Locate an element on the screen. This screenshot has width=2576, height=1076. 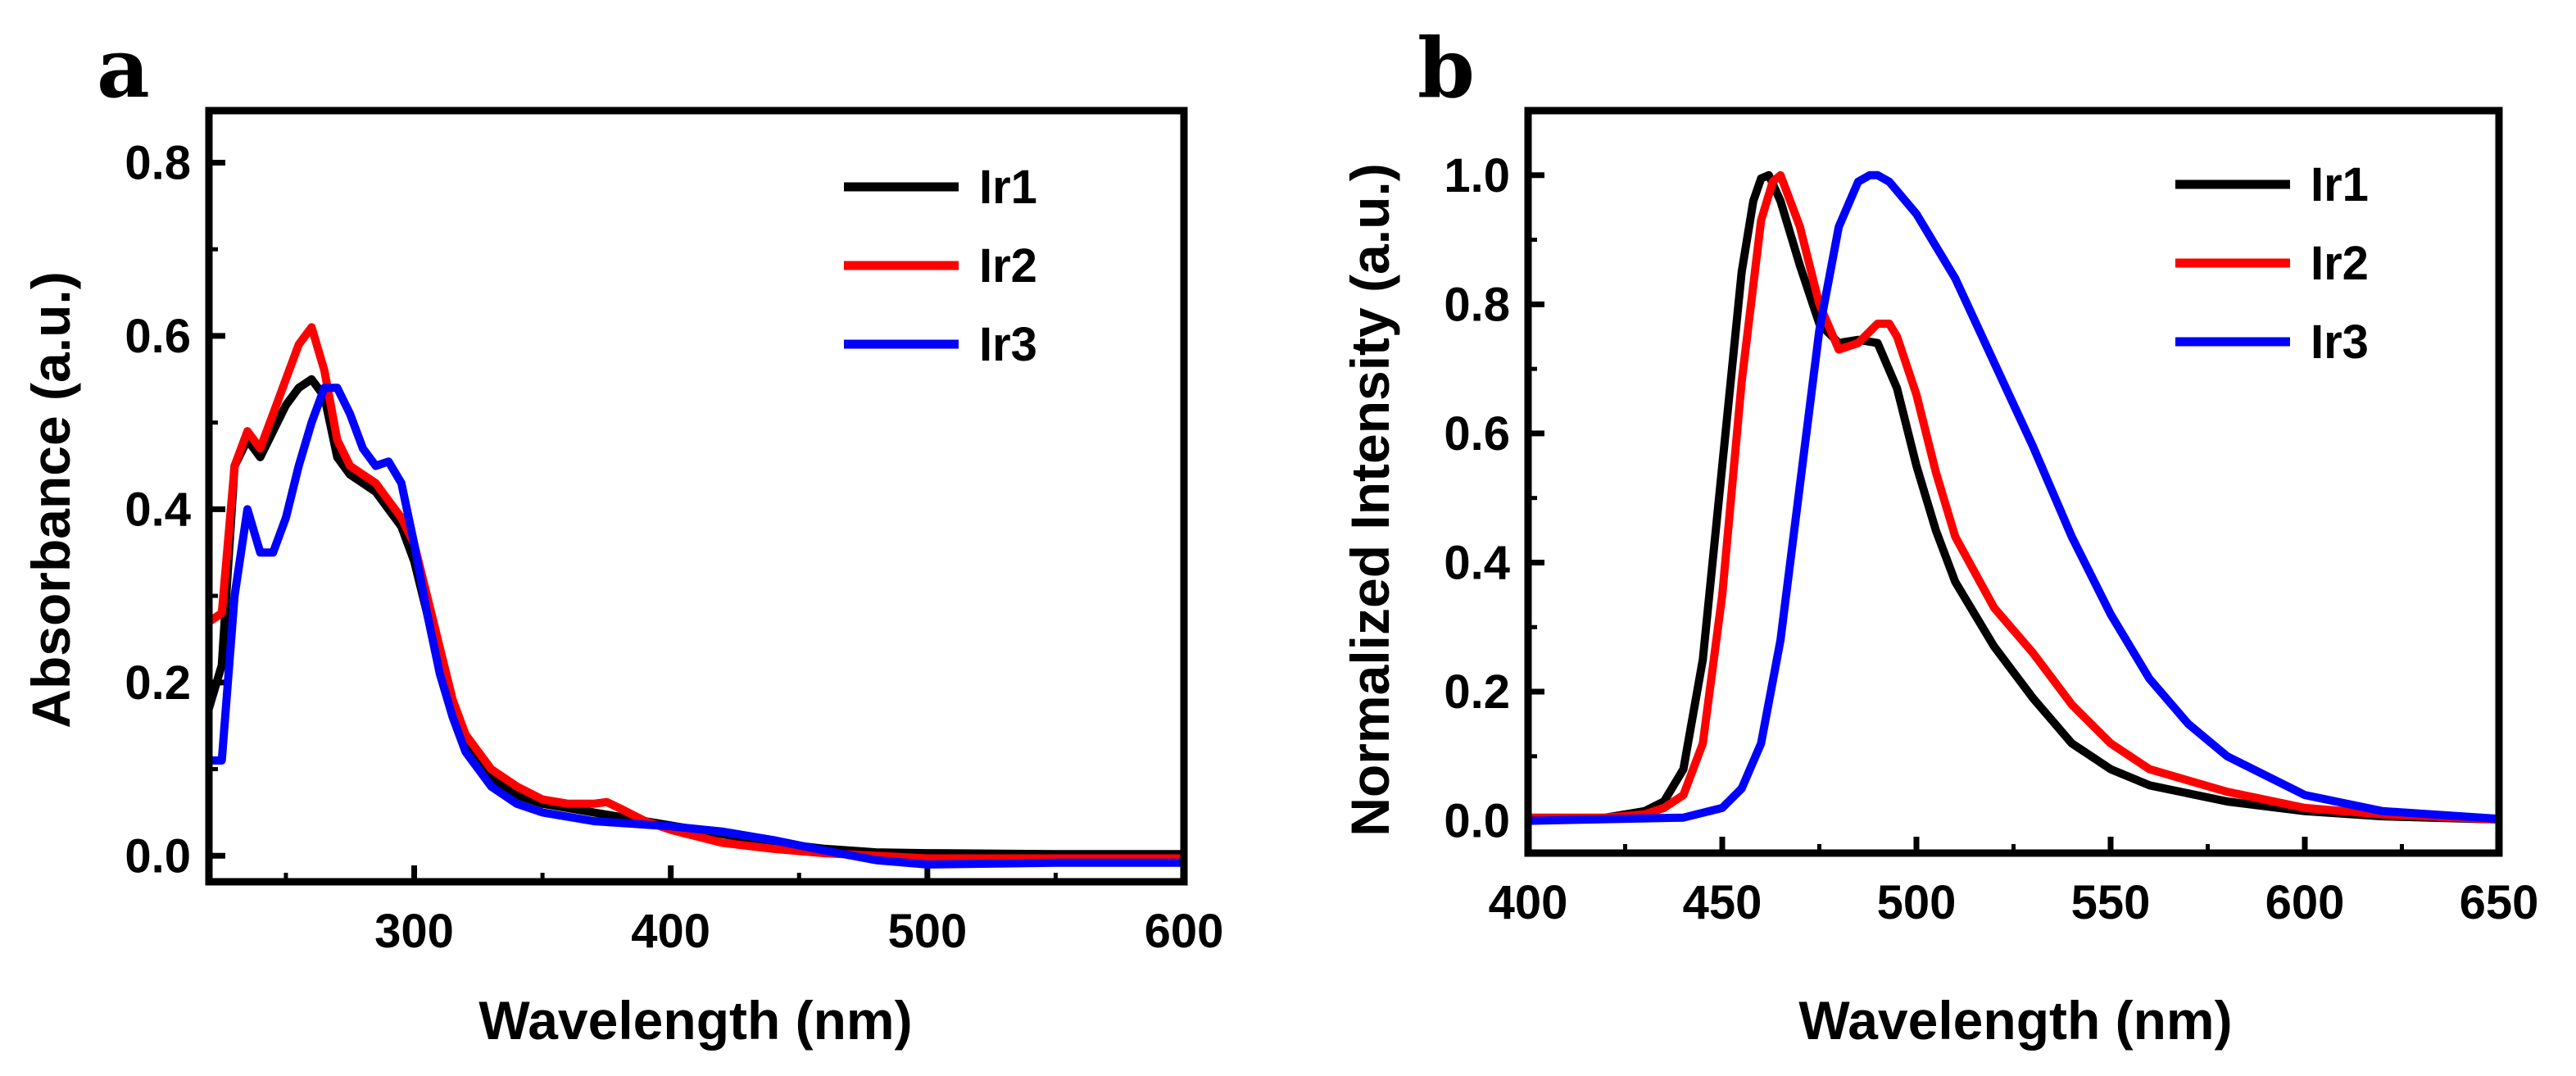
x-tick-label: 450 is located at coordinates (1722, 902).